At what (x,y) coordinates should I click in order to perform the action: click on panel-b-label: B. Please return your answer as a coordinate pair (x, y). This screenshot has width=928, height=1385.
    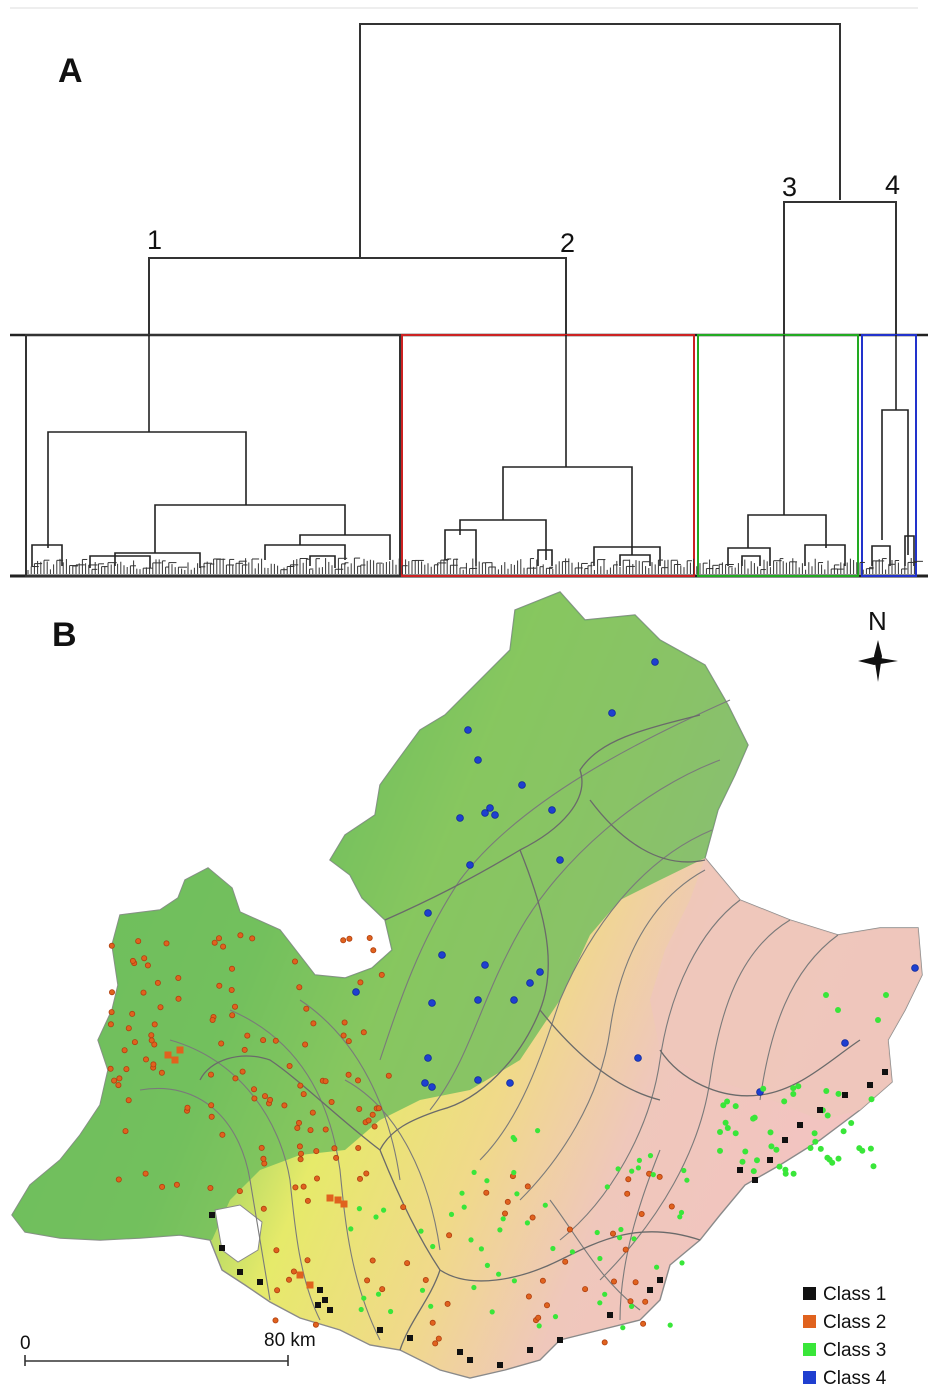
    Looking at the image, I should click on (64, 635).